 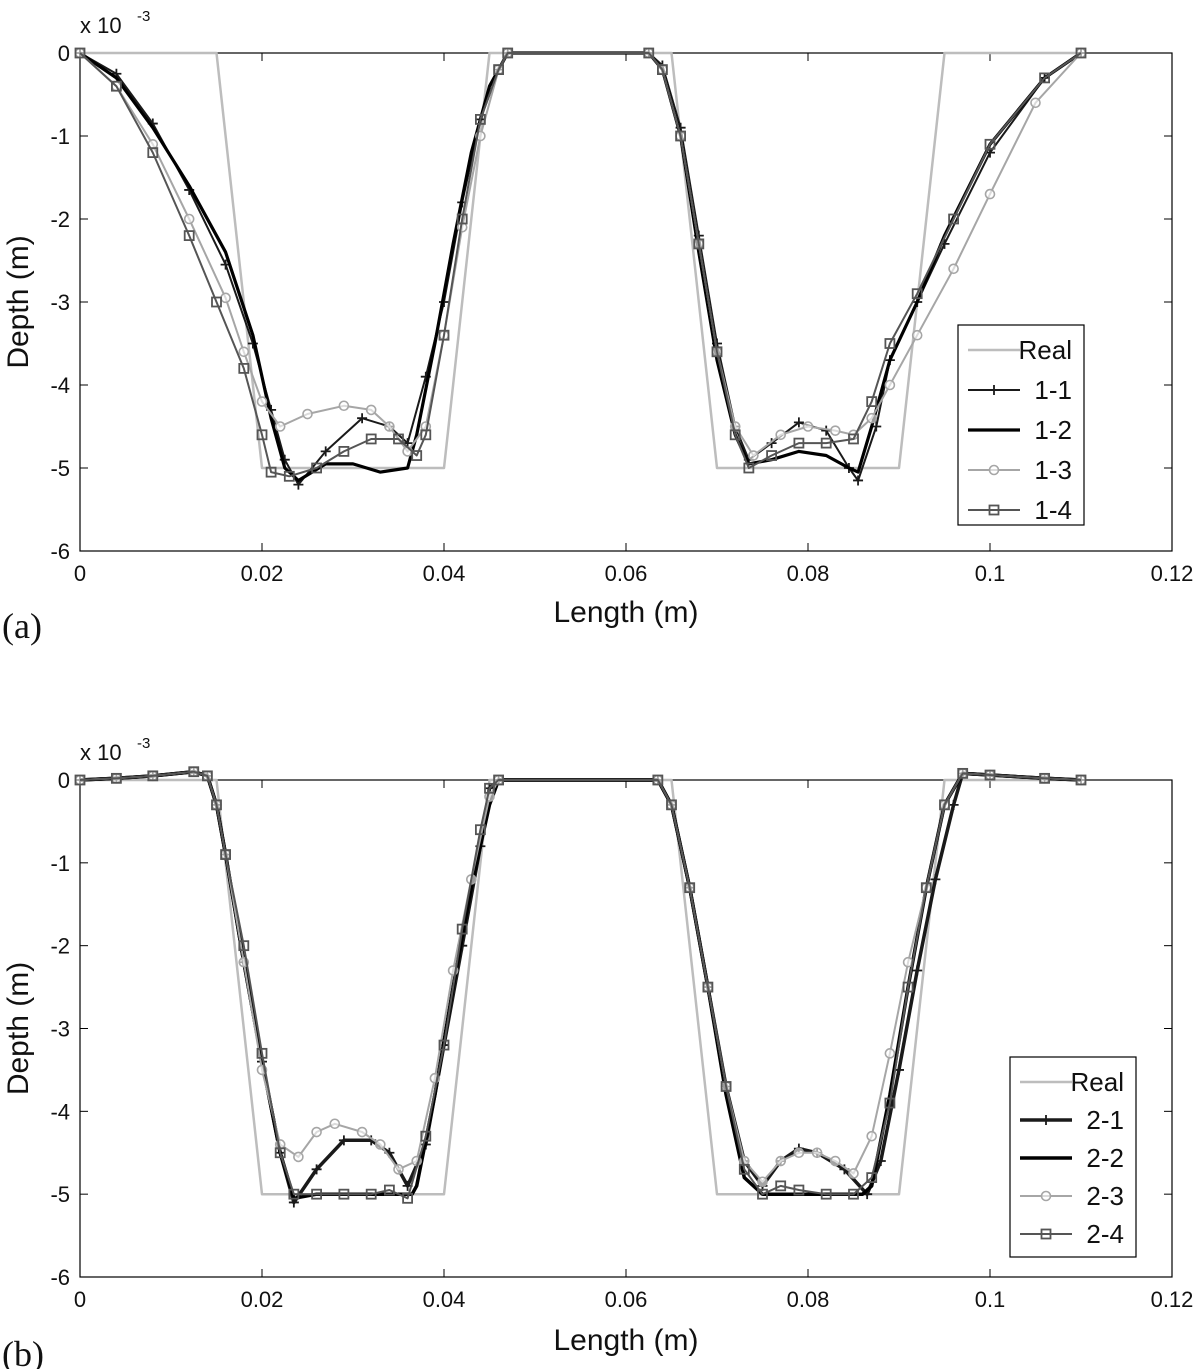 I want to click on legend: Real 1-1 1-2 1-3 1-4, so click(x=1021, y=425).